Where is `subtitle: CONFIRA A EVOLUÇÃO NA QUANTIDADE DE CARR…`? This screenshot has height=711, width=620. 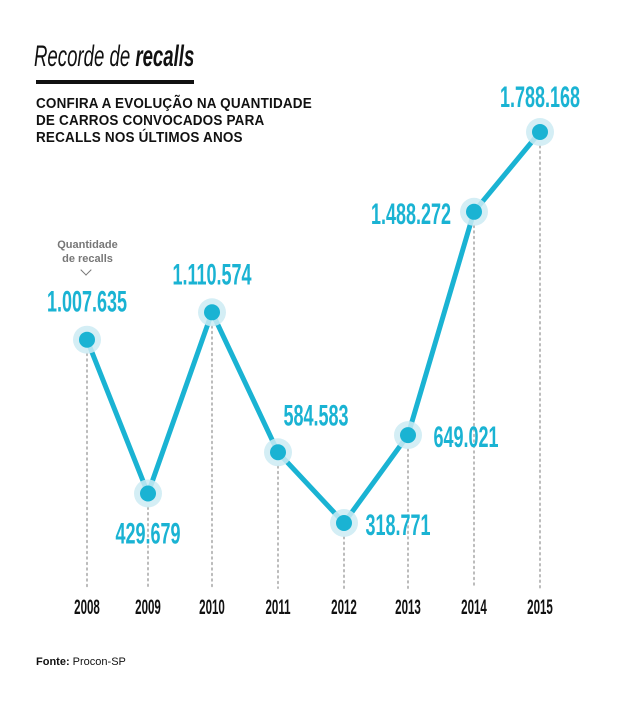 subtitle: CONFIRA A EVOLUÇÃO NA QUANTIDADE DE CARR… is located at coordinates (174, 121).